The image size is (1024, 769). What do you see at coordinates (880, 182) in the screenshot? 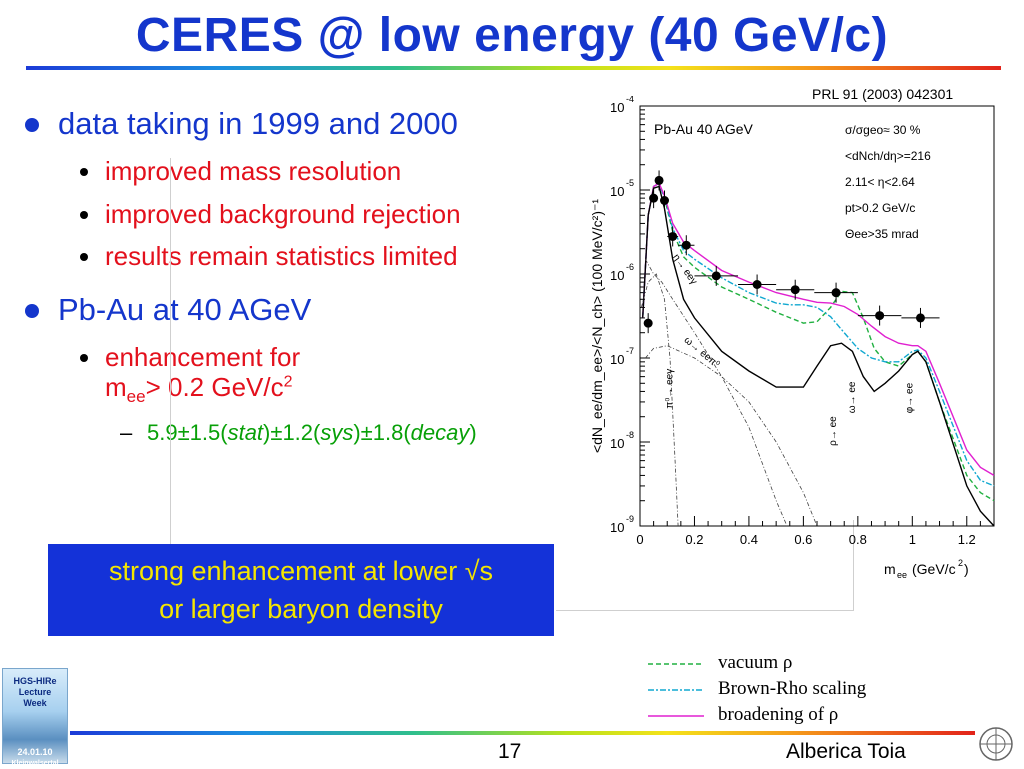
I see `info-line: 2.11< η<2.64` at bounding box center [880, 182].